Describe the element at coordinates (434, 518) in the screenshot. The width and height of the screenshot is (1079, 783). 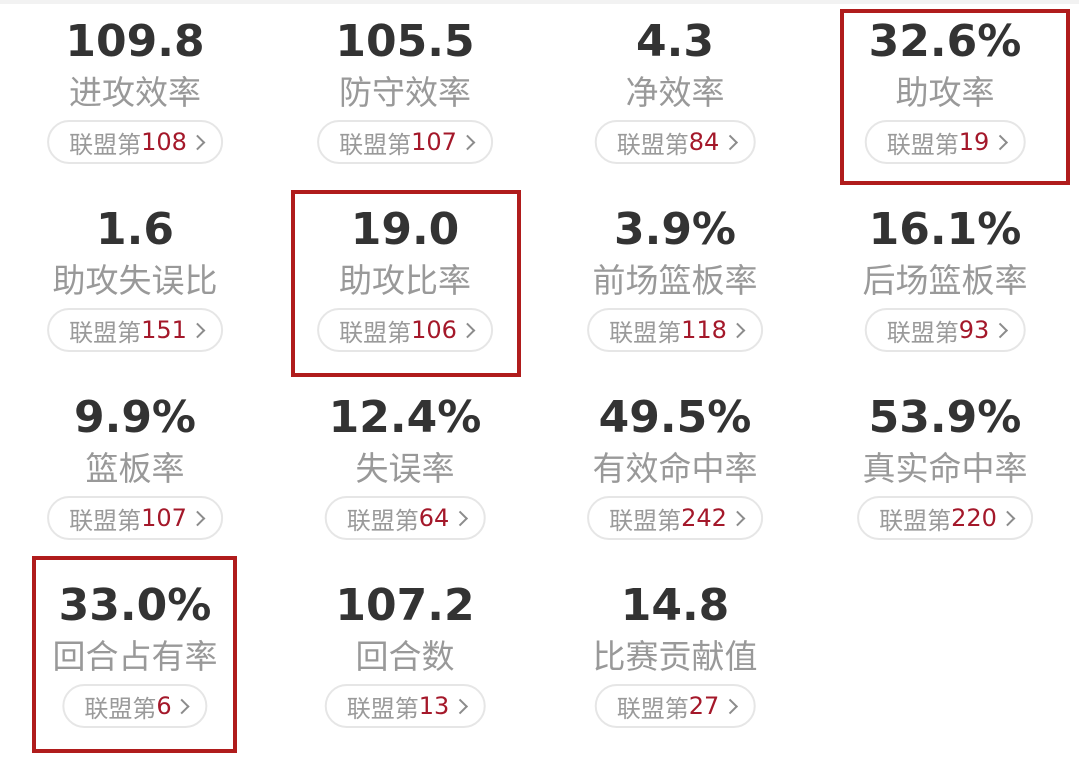
I see `rank-number: 64` at that location.